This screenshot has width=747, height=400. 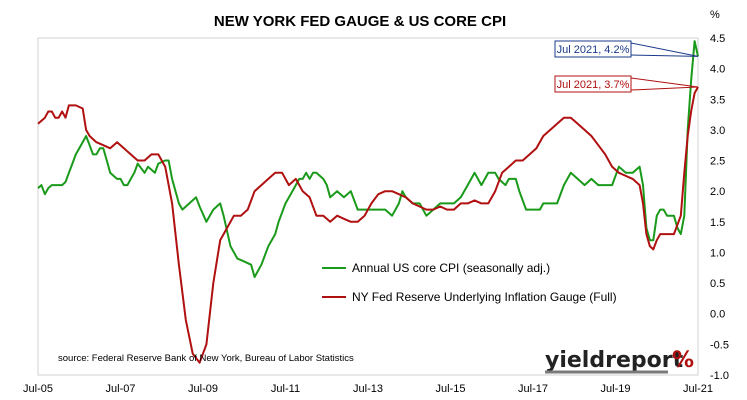 I want to click on annotation-layer: Jul 2021, 4.2% Jul 2021, 3.7%, so click(x=626, y=66).